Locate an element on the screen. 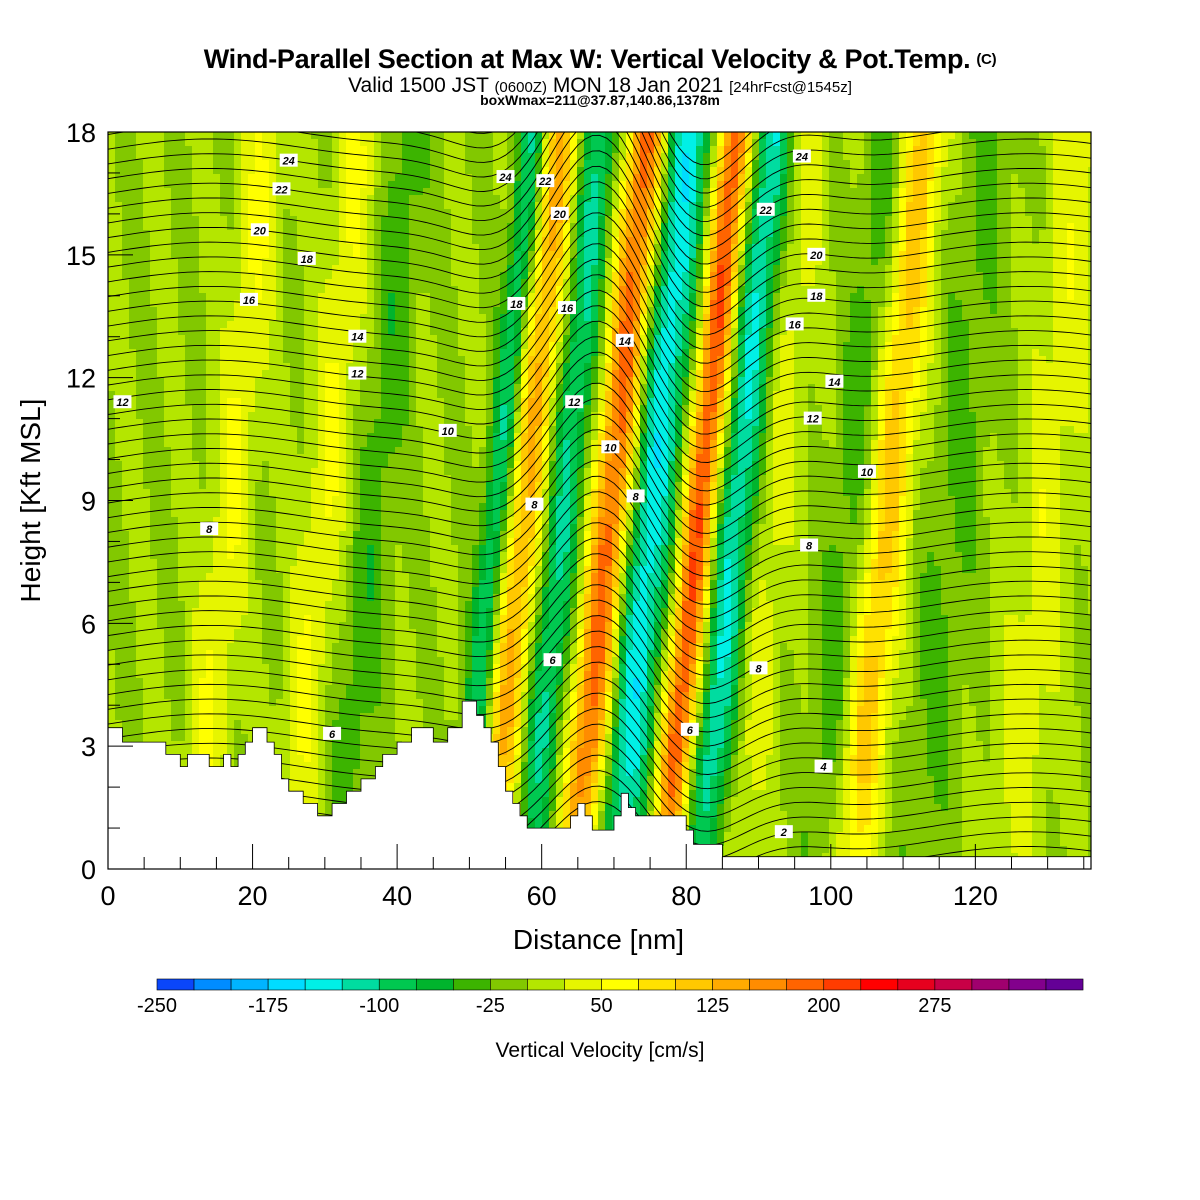 The height and width of the screenshot is (1200, 1200). valid-zulu: (0600Z) is located at coordinates (520, 87).